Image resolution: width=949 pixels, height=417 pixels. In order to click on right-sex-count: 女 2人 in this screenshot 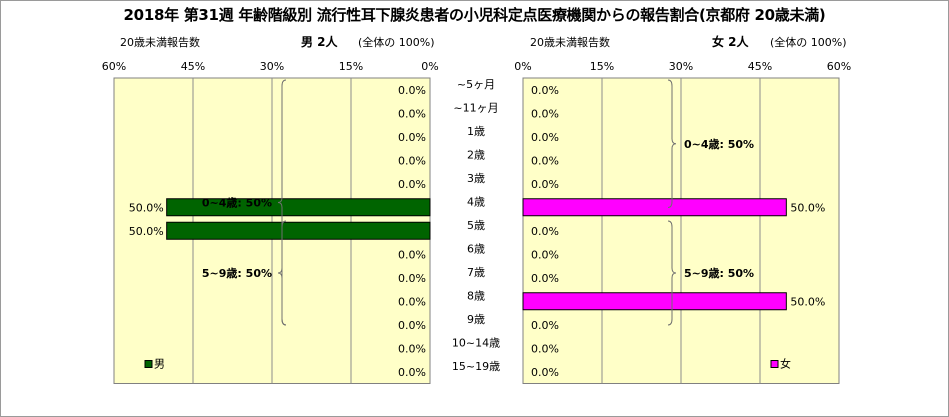, I will do `click(730, 42)`.